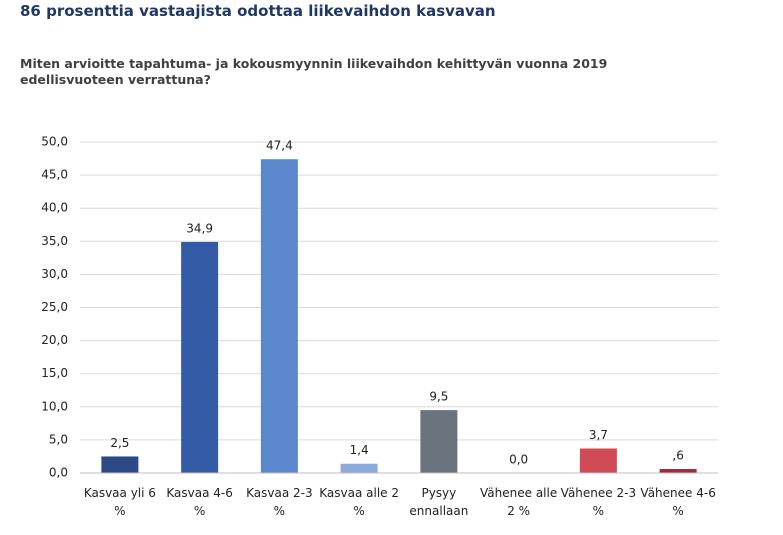 This screenshot has height=535, width=783. I want to click on y-tick-label: 35,0, so click(54, 241).